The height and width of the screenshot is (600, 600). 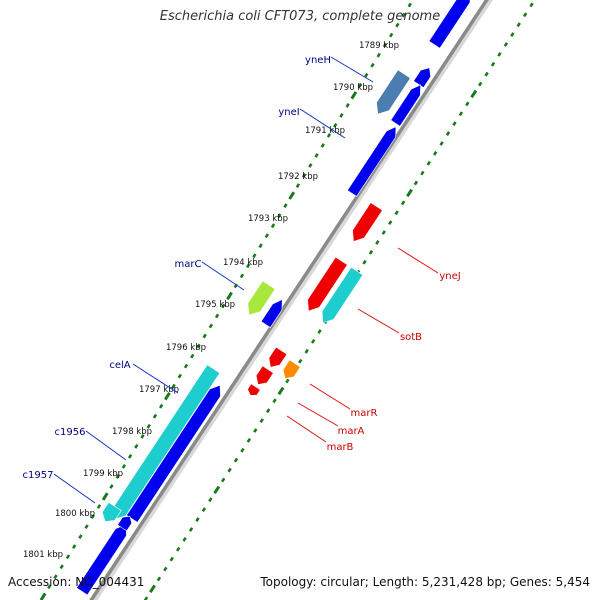 What do you see at coordinates (449, 276) in the screenshot?
I see `gene-label-right: yneJ` at bounding box center [449, 276].